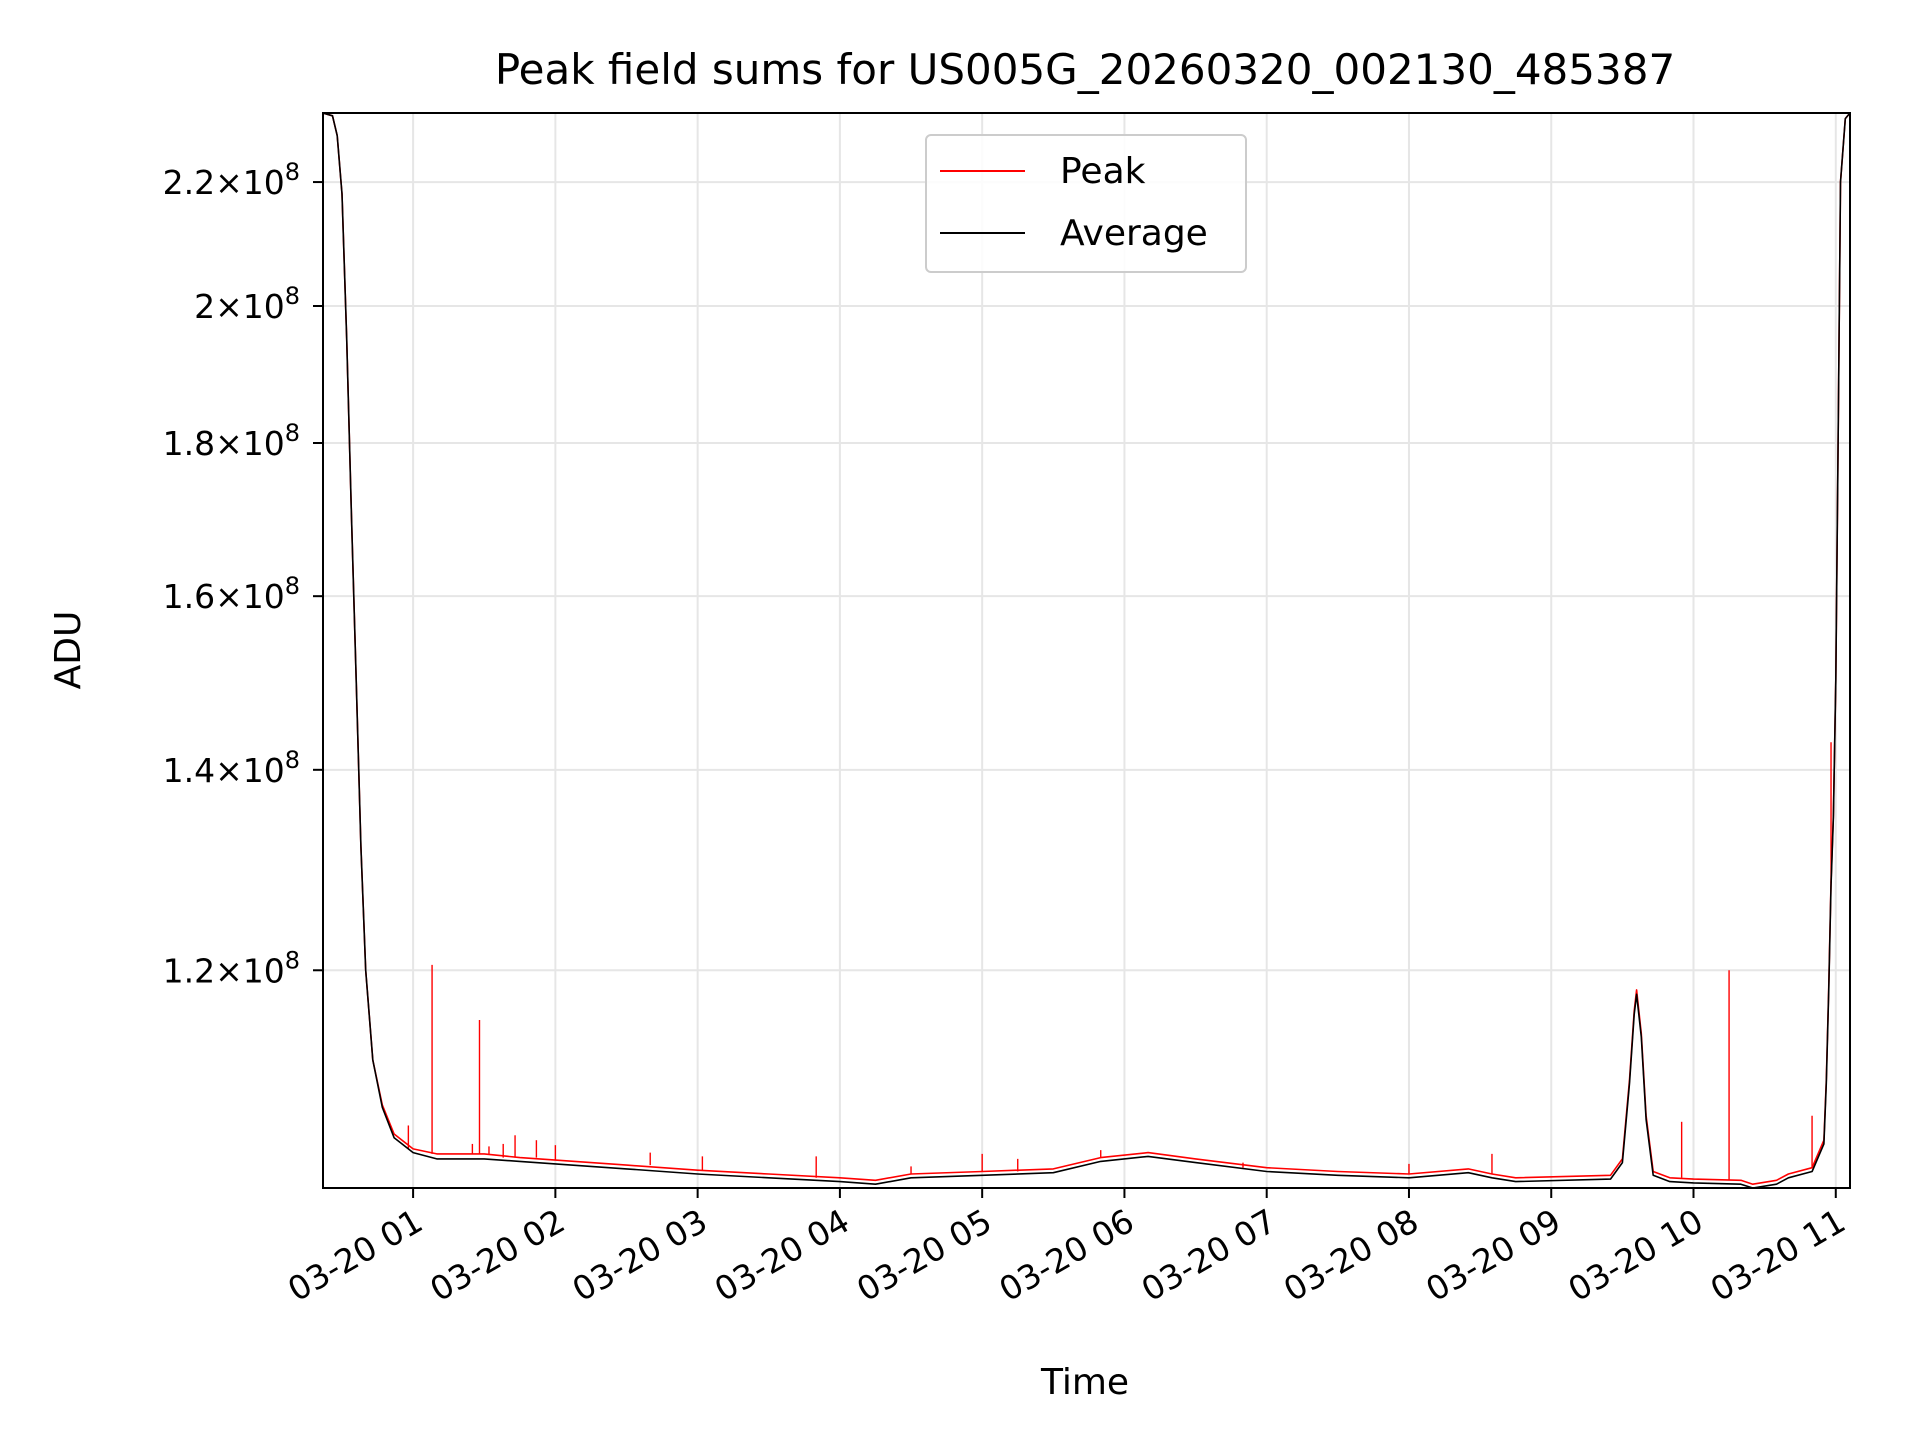 This screenshot has height=1440, width=1920. I want to click on y-tick-label: 1.8×108, so click(231, 441).